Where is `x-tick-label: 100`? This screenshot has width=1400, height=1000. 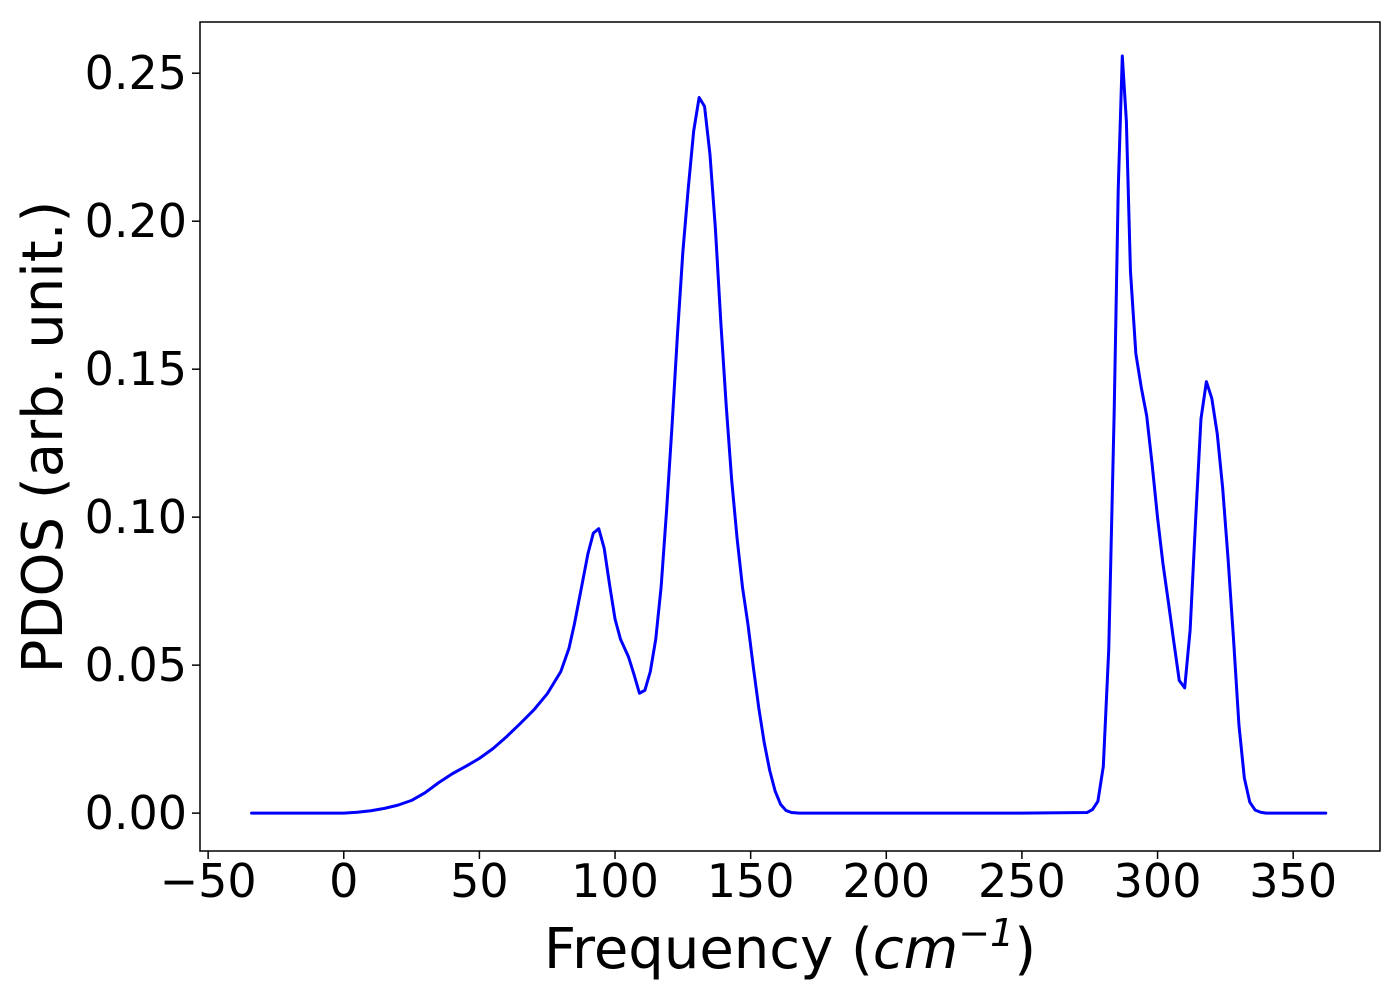
x-tick-label: 100 is located at coordinates (615, 881).